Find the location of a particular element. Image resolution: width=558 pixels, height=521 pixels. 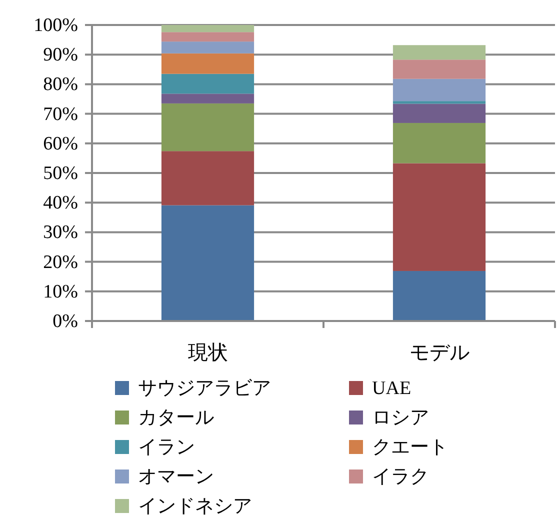

y-tick-label: 40% is located at coordinates (60, 203).